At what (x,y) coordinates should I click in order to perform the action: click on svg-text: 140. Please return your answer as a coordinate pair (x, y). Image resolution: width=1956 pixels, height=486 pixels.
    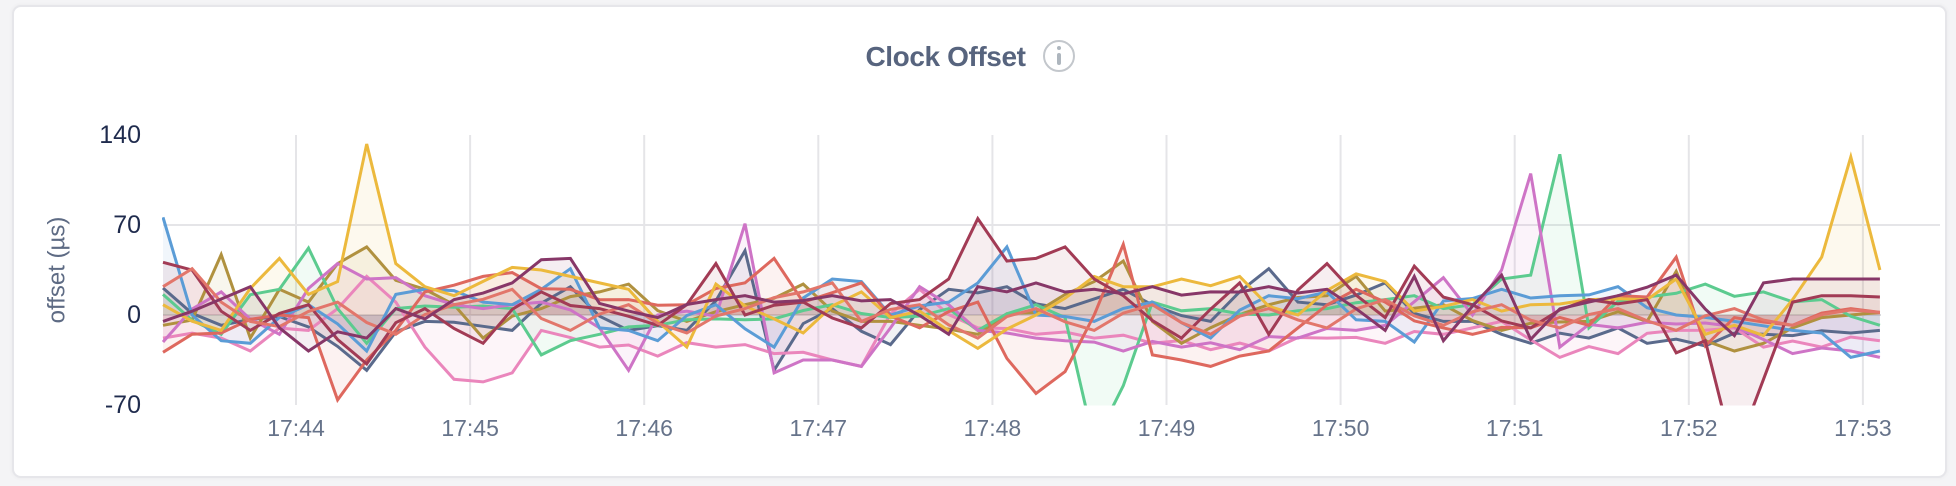
    Looking at the image, I should click on (120, 135).